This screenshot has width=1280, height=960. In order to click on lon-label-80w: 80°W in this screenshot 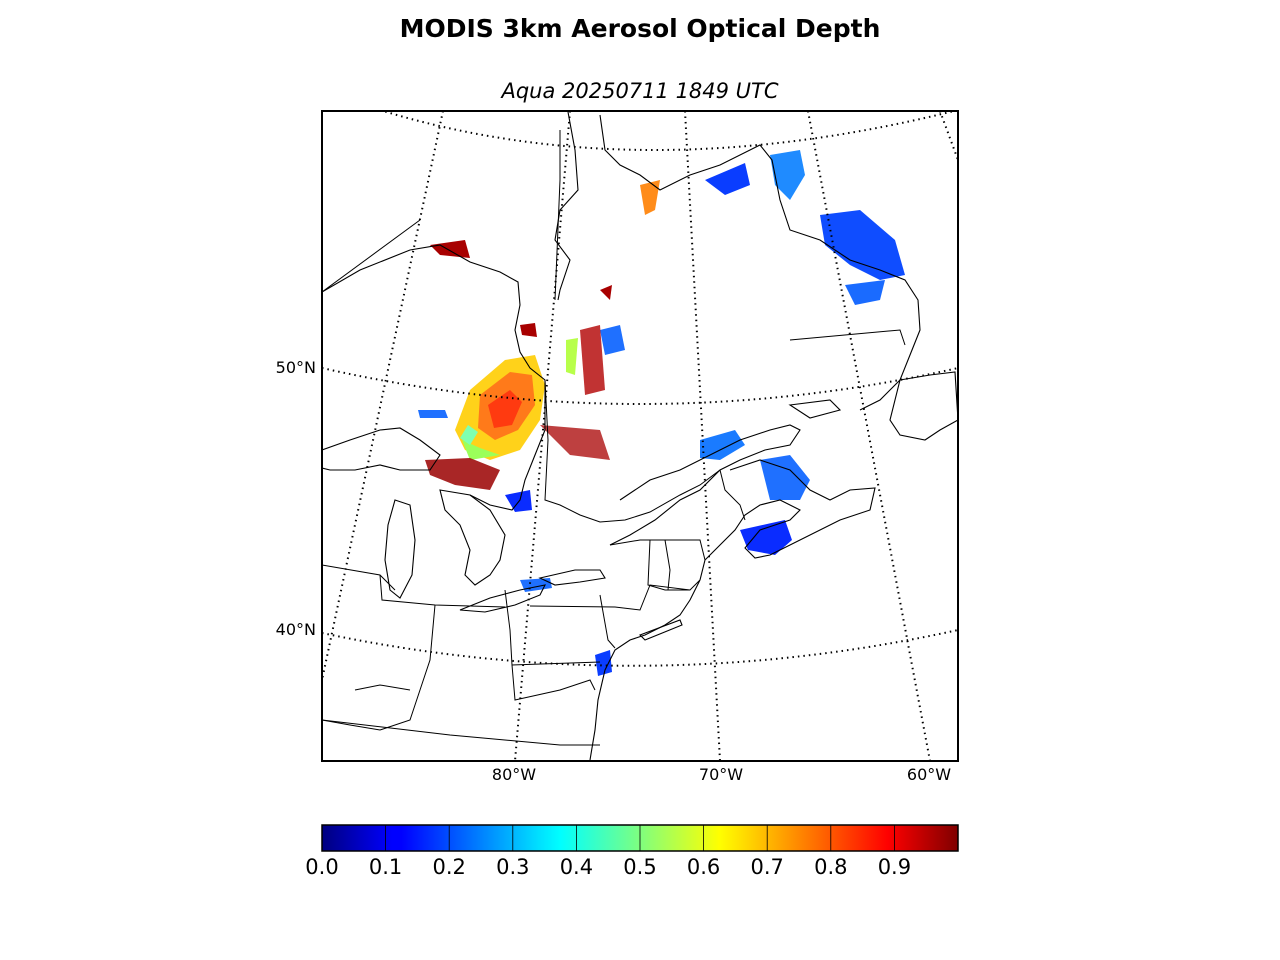, I will do `click(514, 774)`.